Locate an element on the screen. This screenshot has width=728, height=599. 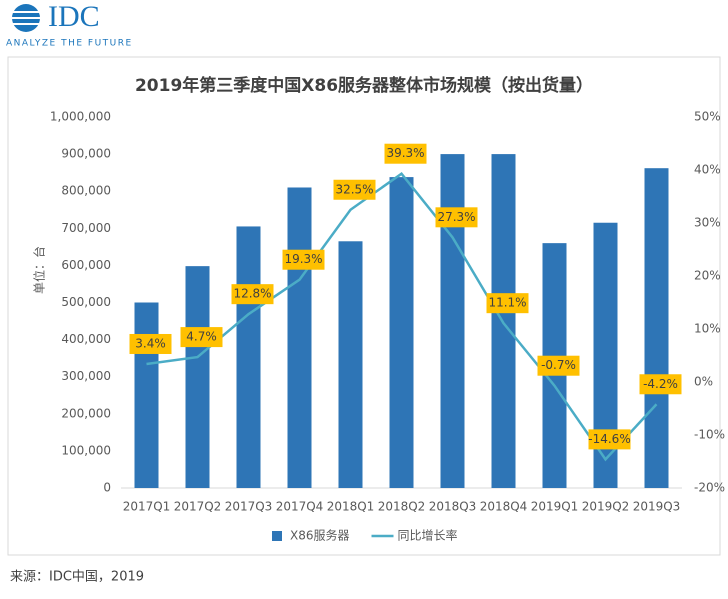
value-label: -4.2% is located at coordinates (660, 384).